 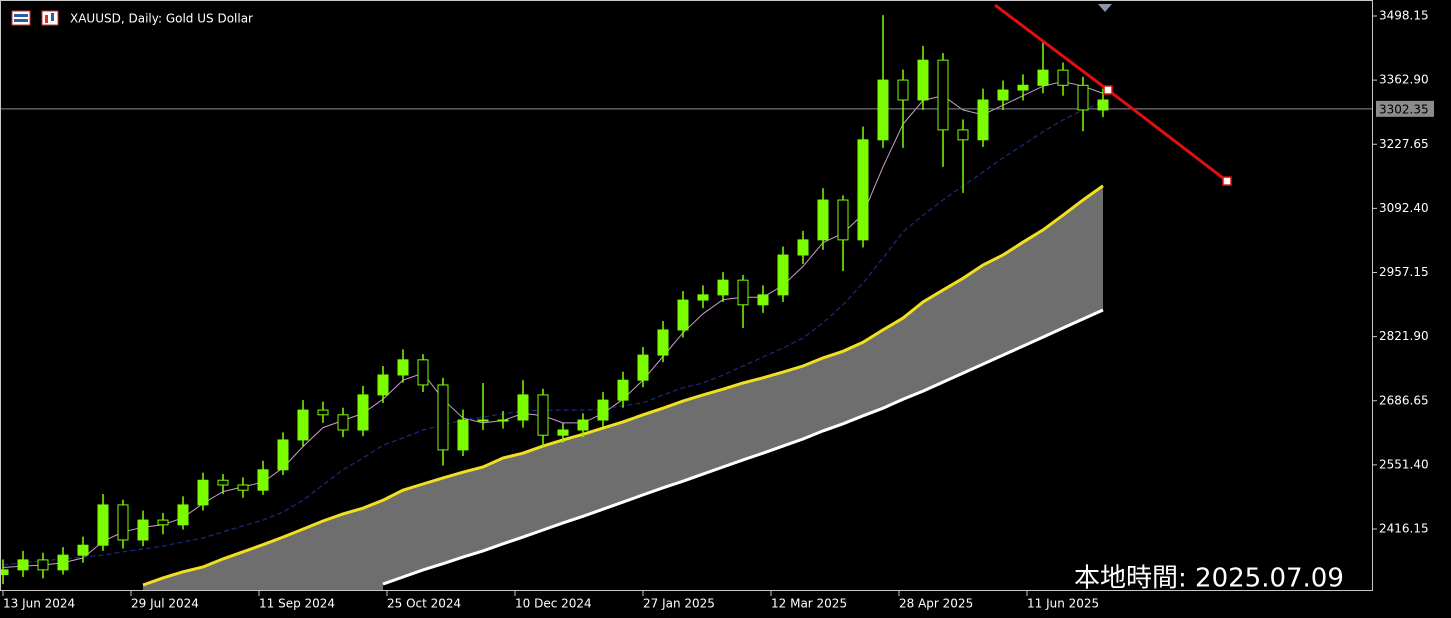 What do you see at coordinates (679, 604) in the screenshot?
I see `x-tick-label: 27 Jan 2025` at bounding box center [679, 604].